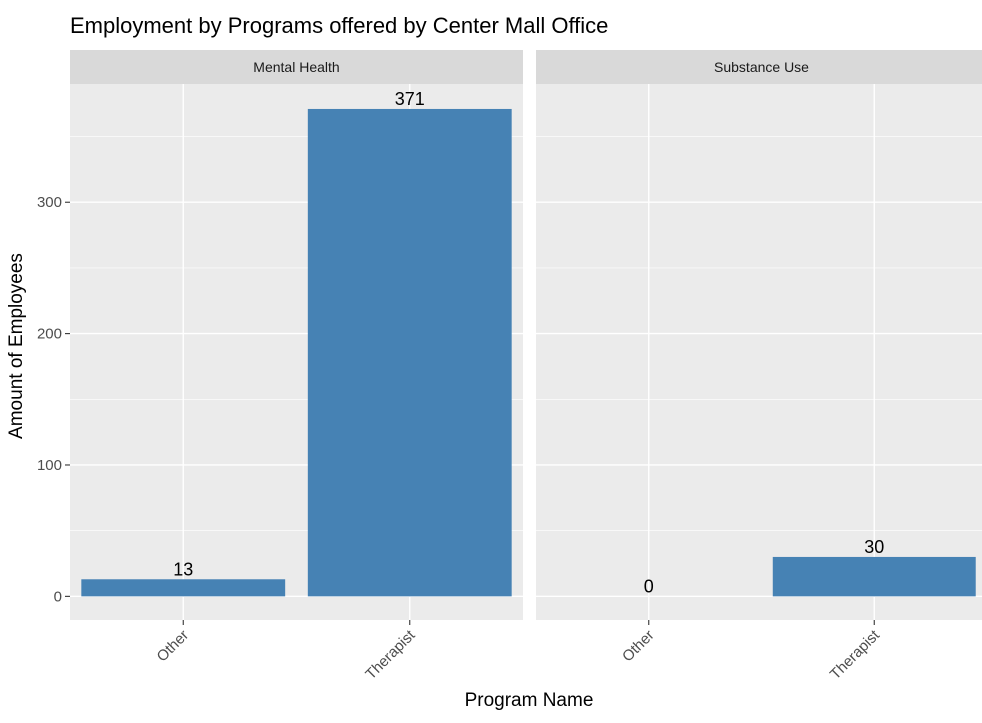 This screenshot has width=982, height=723. What do you see at coordinates (529, 700) in the screenshot?
I see `x-axis-title: Program Name` at bounding box center [529, 700].